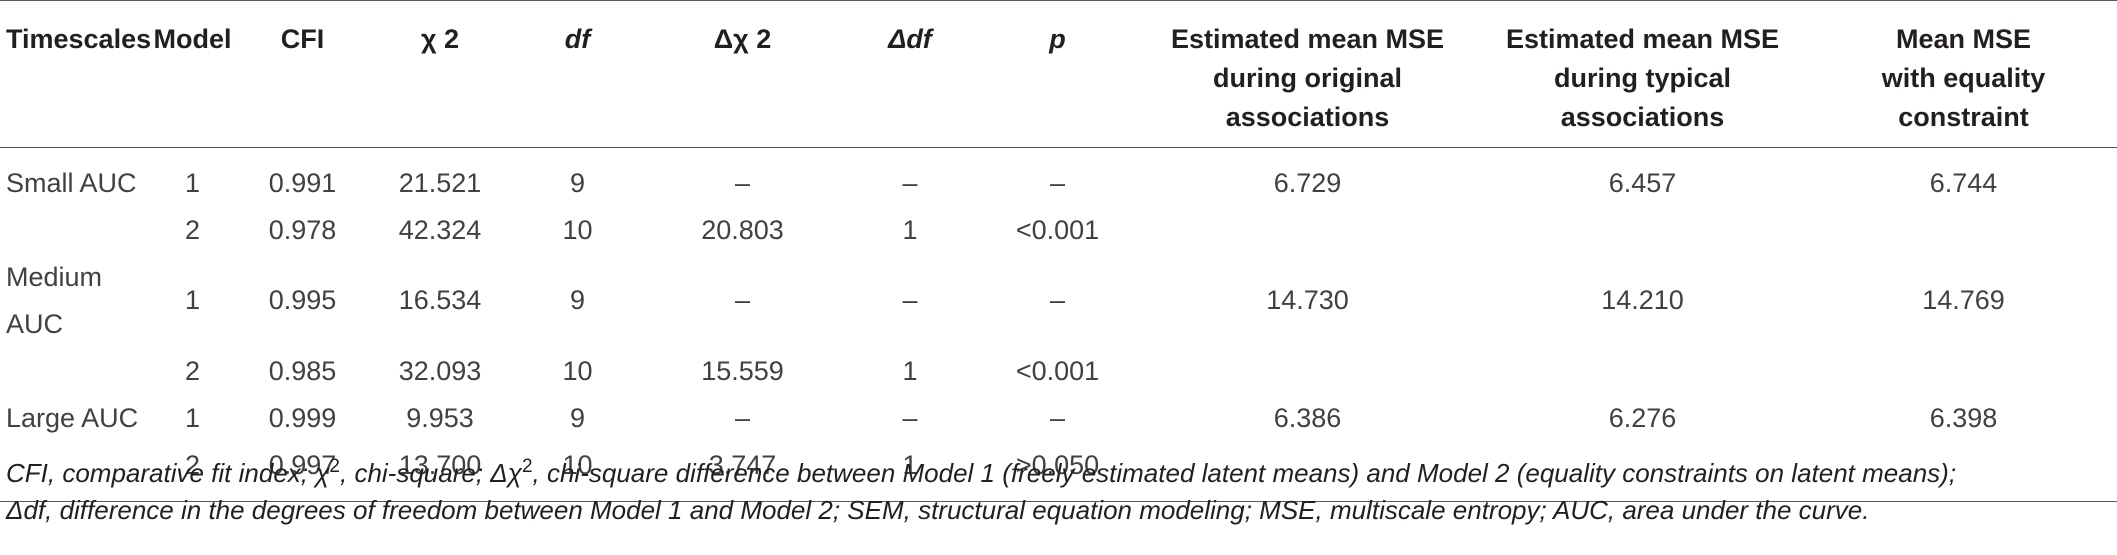 This screenshot has height=555, width=2117. What do you see at coordinates (1642, 78) in the screenshot?
I see `header-mse-typical-line: during typical` at bounding box center [1642, 78].